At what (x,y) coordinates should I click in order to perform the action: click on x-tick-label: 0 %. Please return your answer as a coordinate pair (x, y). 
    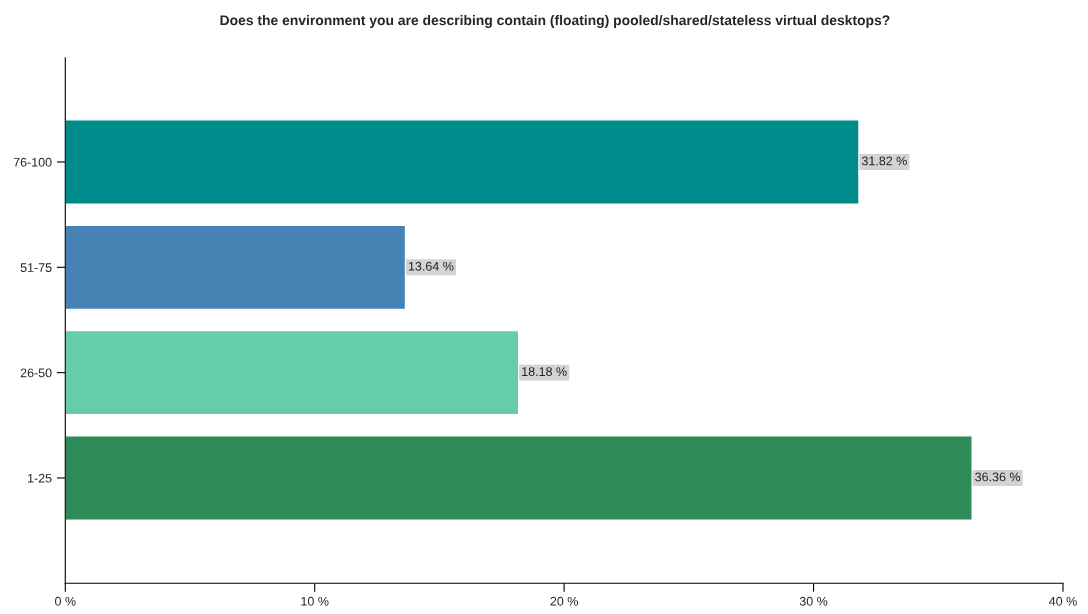
    Looking at the image, I should click on (65, 601).